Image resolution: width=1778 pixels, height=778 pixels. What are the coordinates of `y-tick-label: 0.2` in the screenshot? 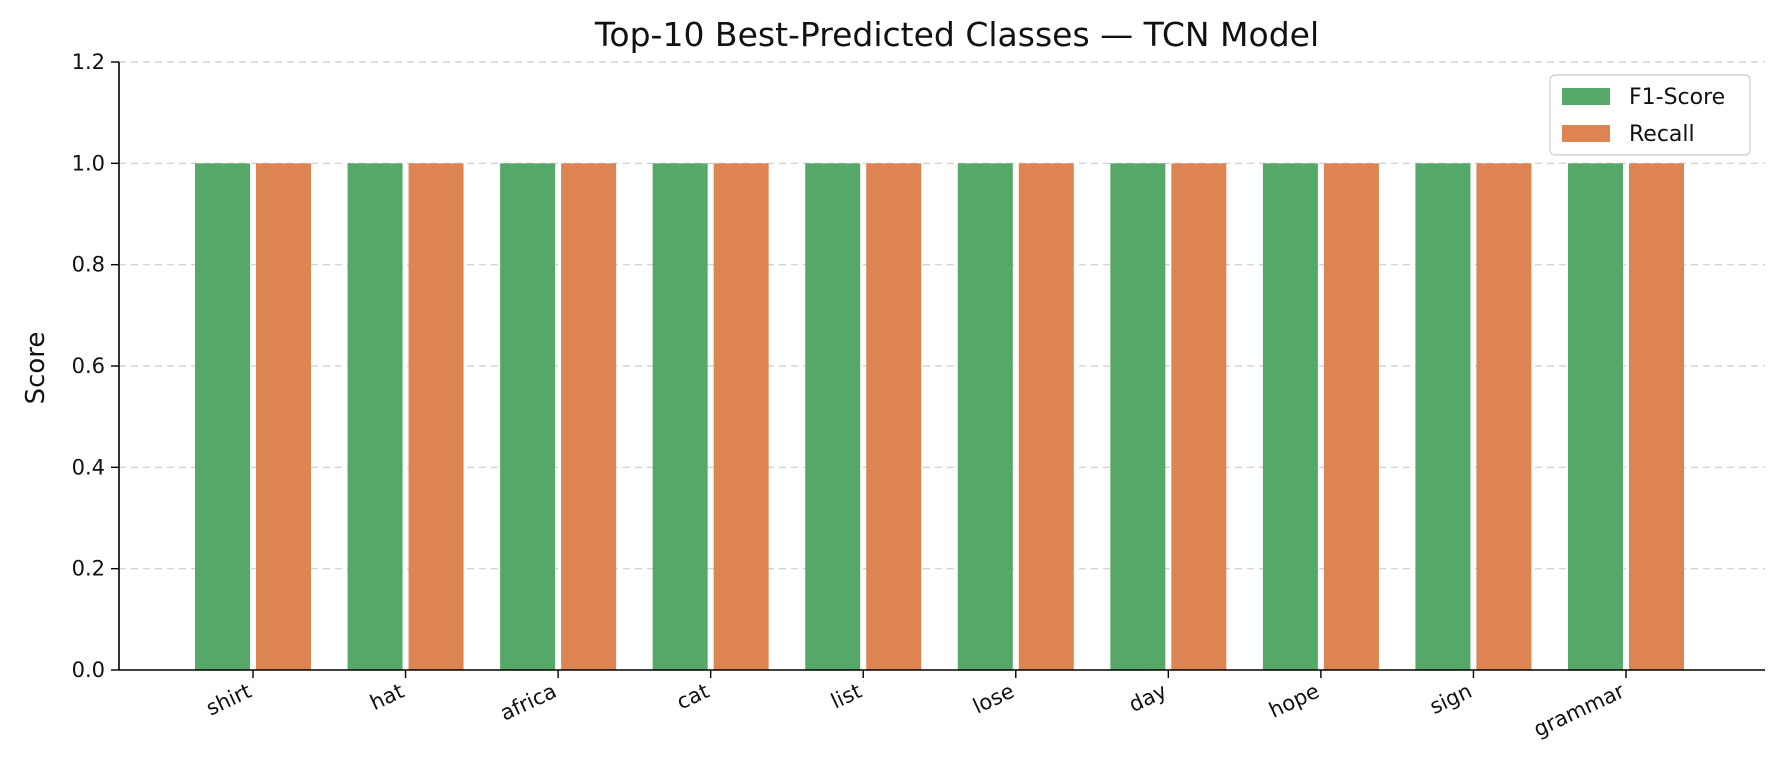 It's located at (88, 569).